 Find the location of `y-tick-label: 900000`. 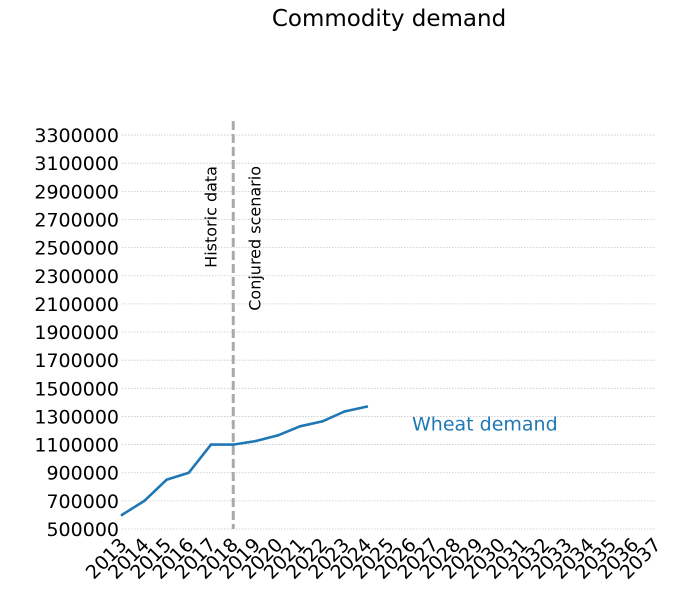

y-tick-label: 900000 is located at coordinates (82, 474).